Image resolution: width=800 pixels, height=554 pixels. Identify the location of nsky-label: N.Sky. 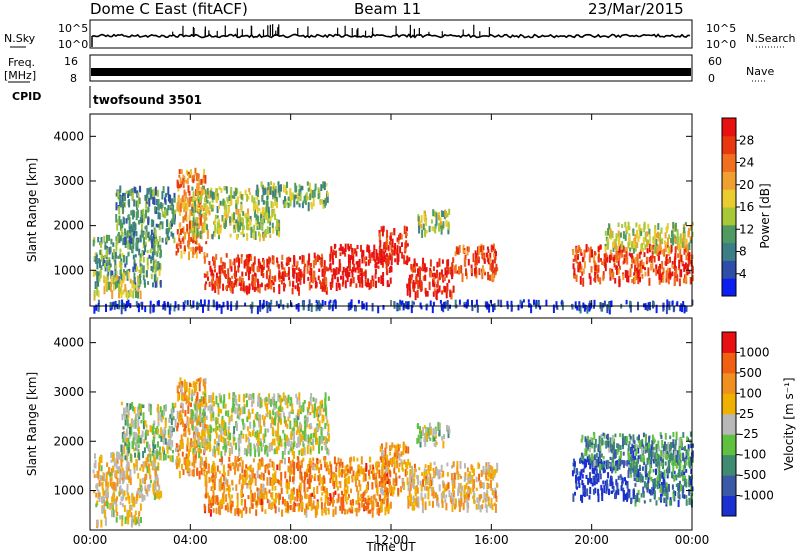
(20, 38).